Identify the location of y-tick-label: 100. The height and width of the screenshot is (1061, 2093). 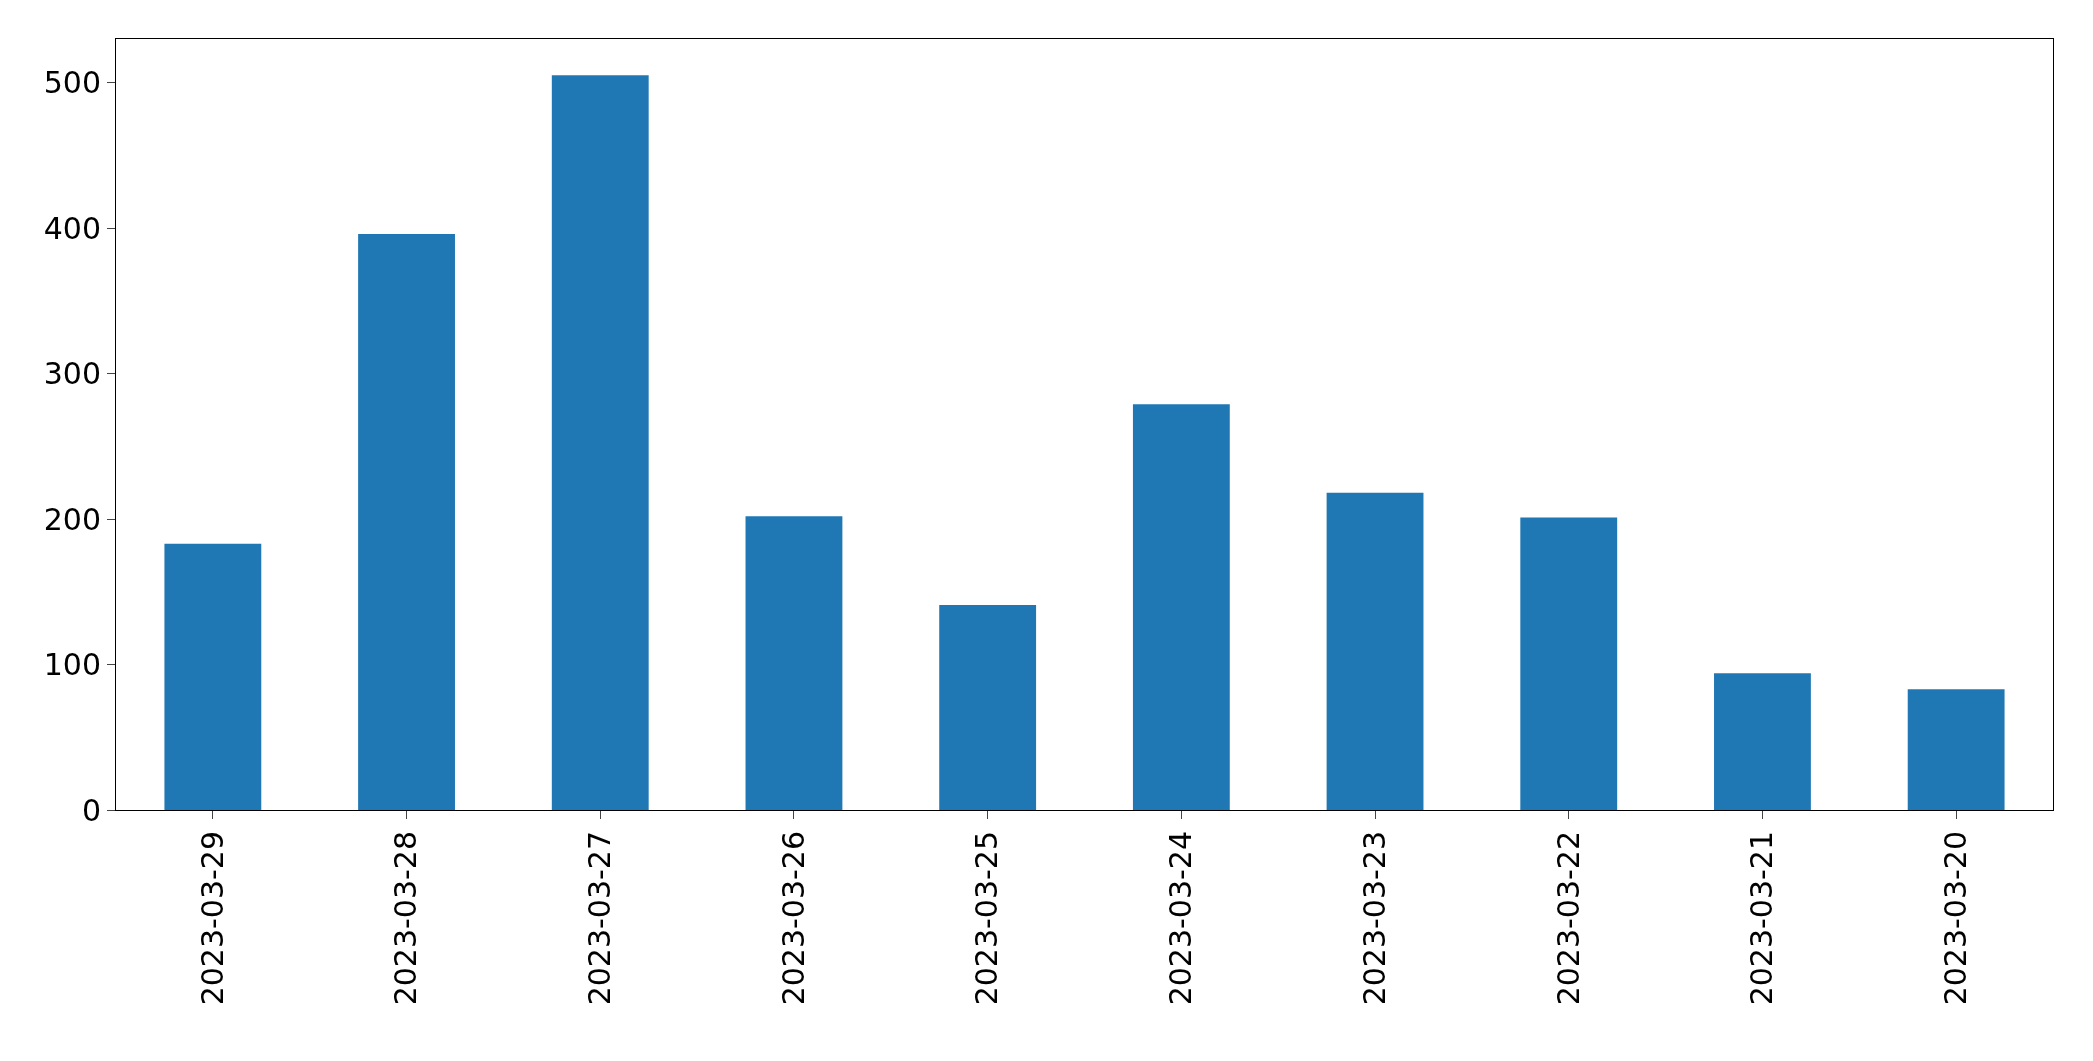
(72, 665).